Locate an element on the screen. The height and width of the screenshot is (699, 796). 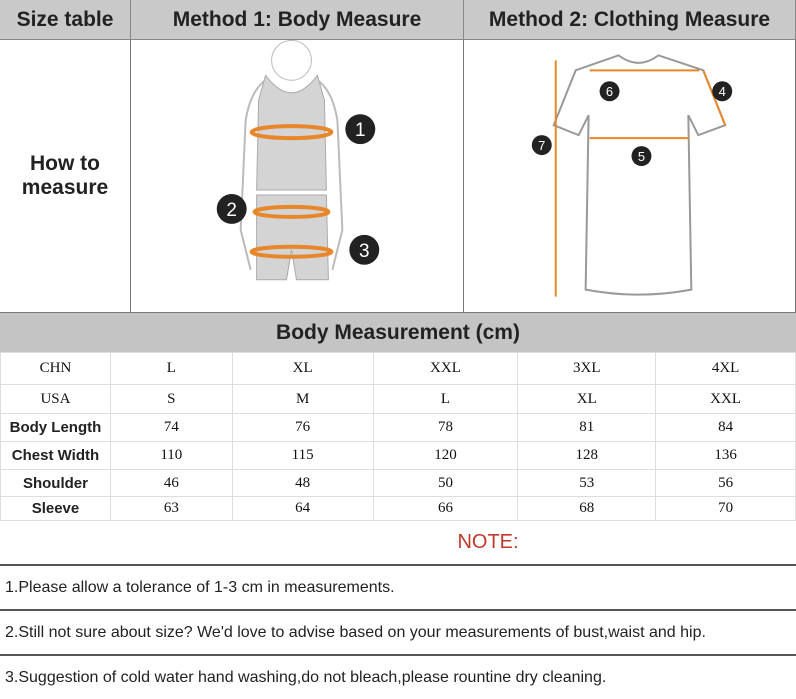
how-to-line2: measure is located at coordinates (65, 187).